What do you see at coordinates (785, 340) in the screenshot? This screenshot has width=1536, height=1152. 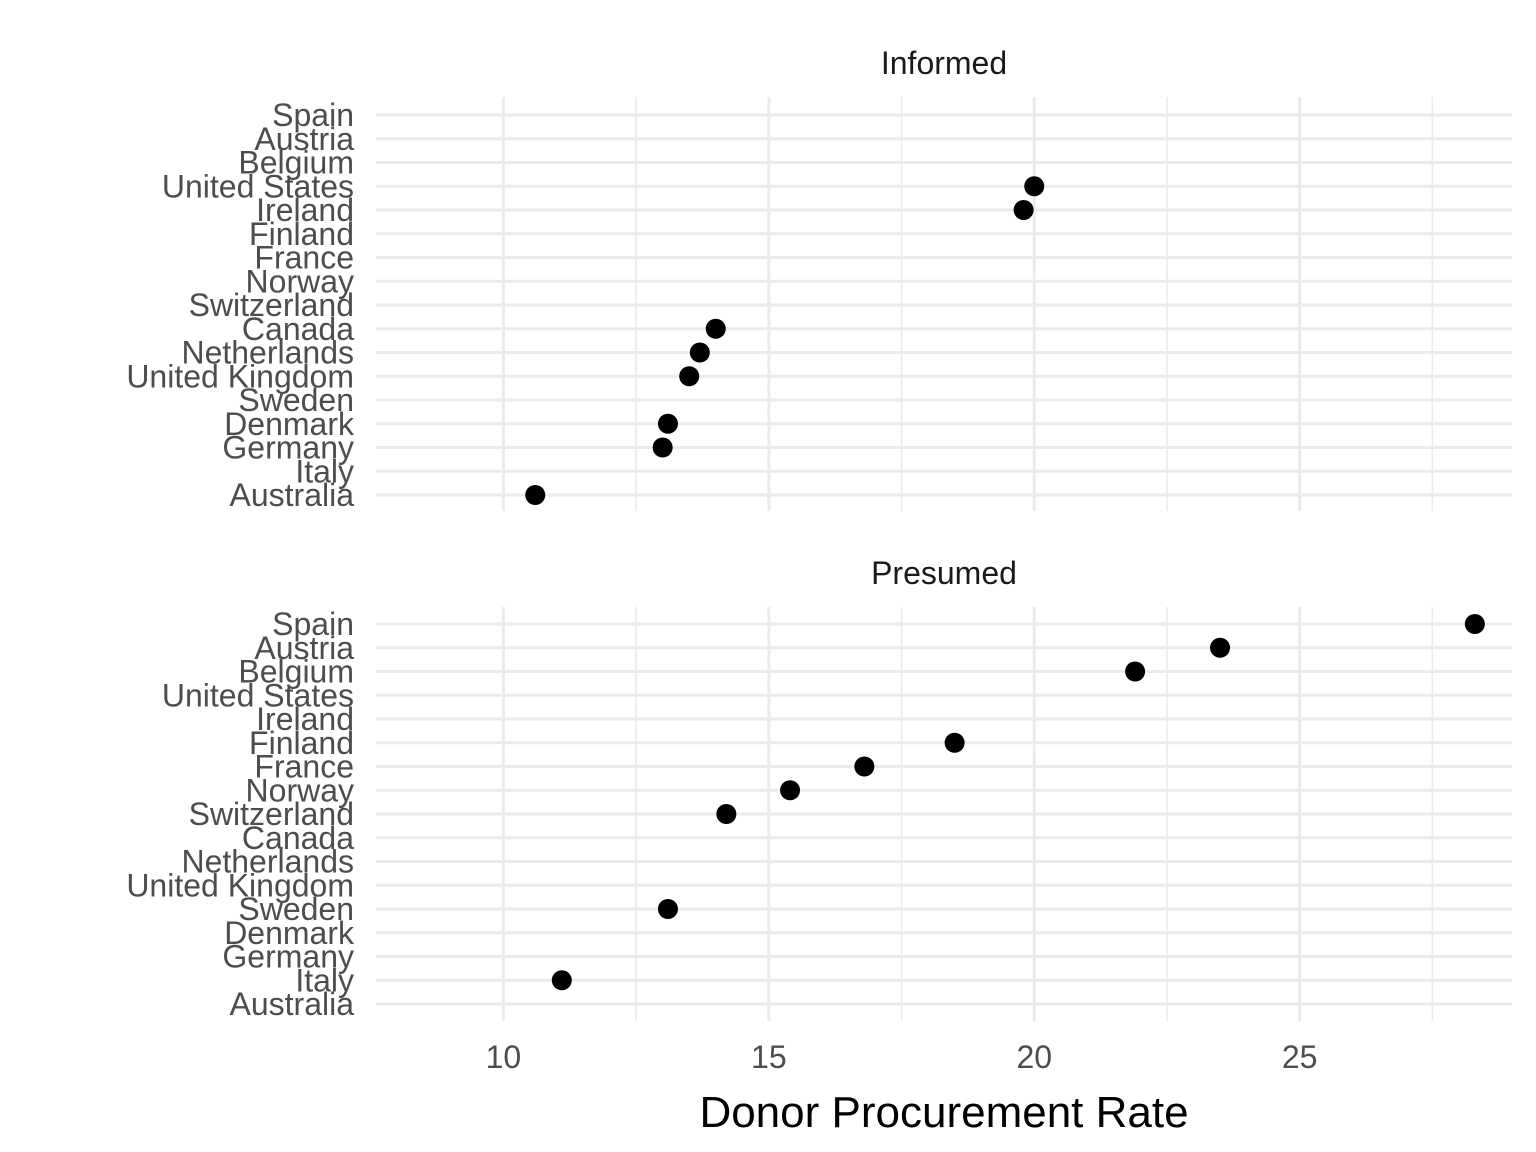 I see `data-points` at bounding box center [785, 340].